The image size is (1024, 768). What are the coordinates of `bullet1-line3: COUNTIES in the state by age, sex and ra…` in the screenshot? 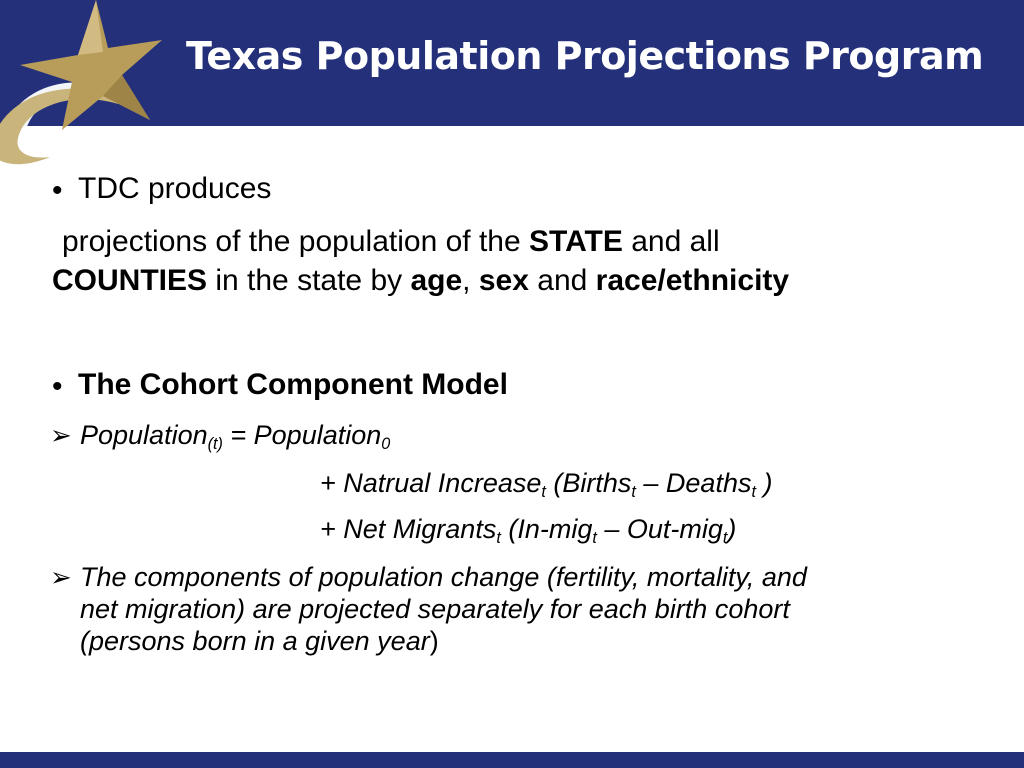 It's located at (421, 280).